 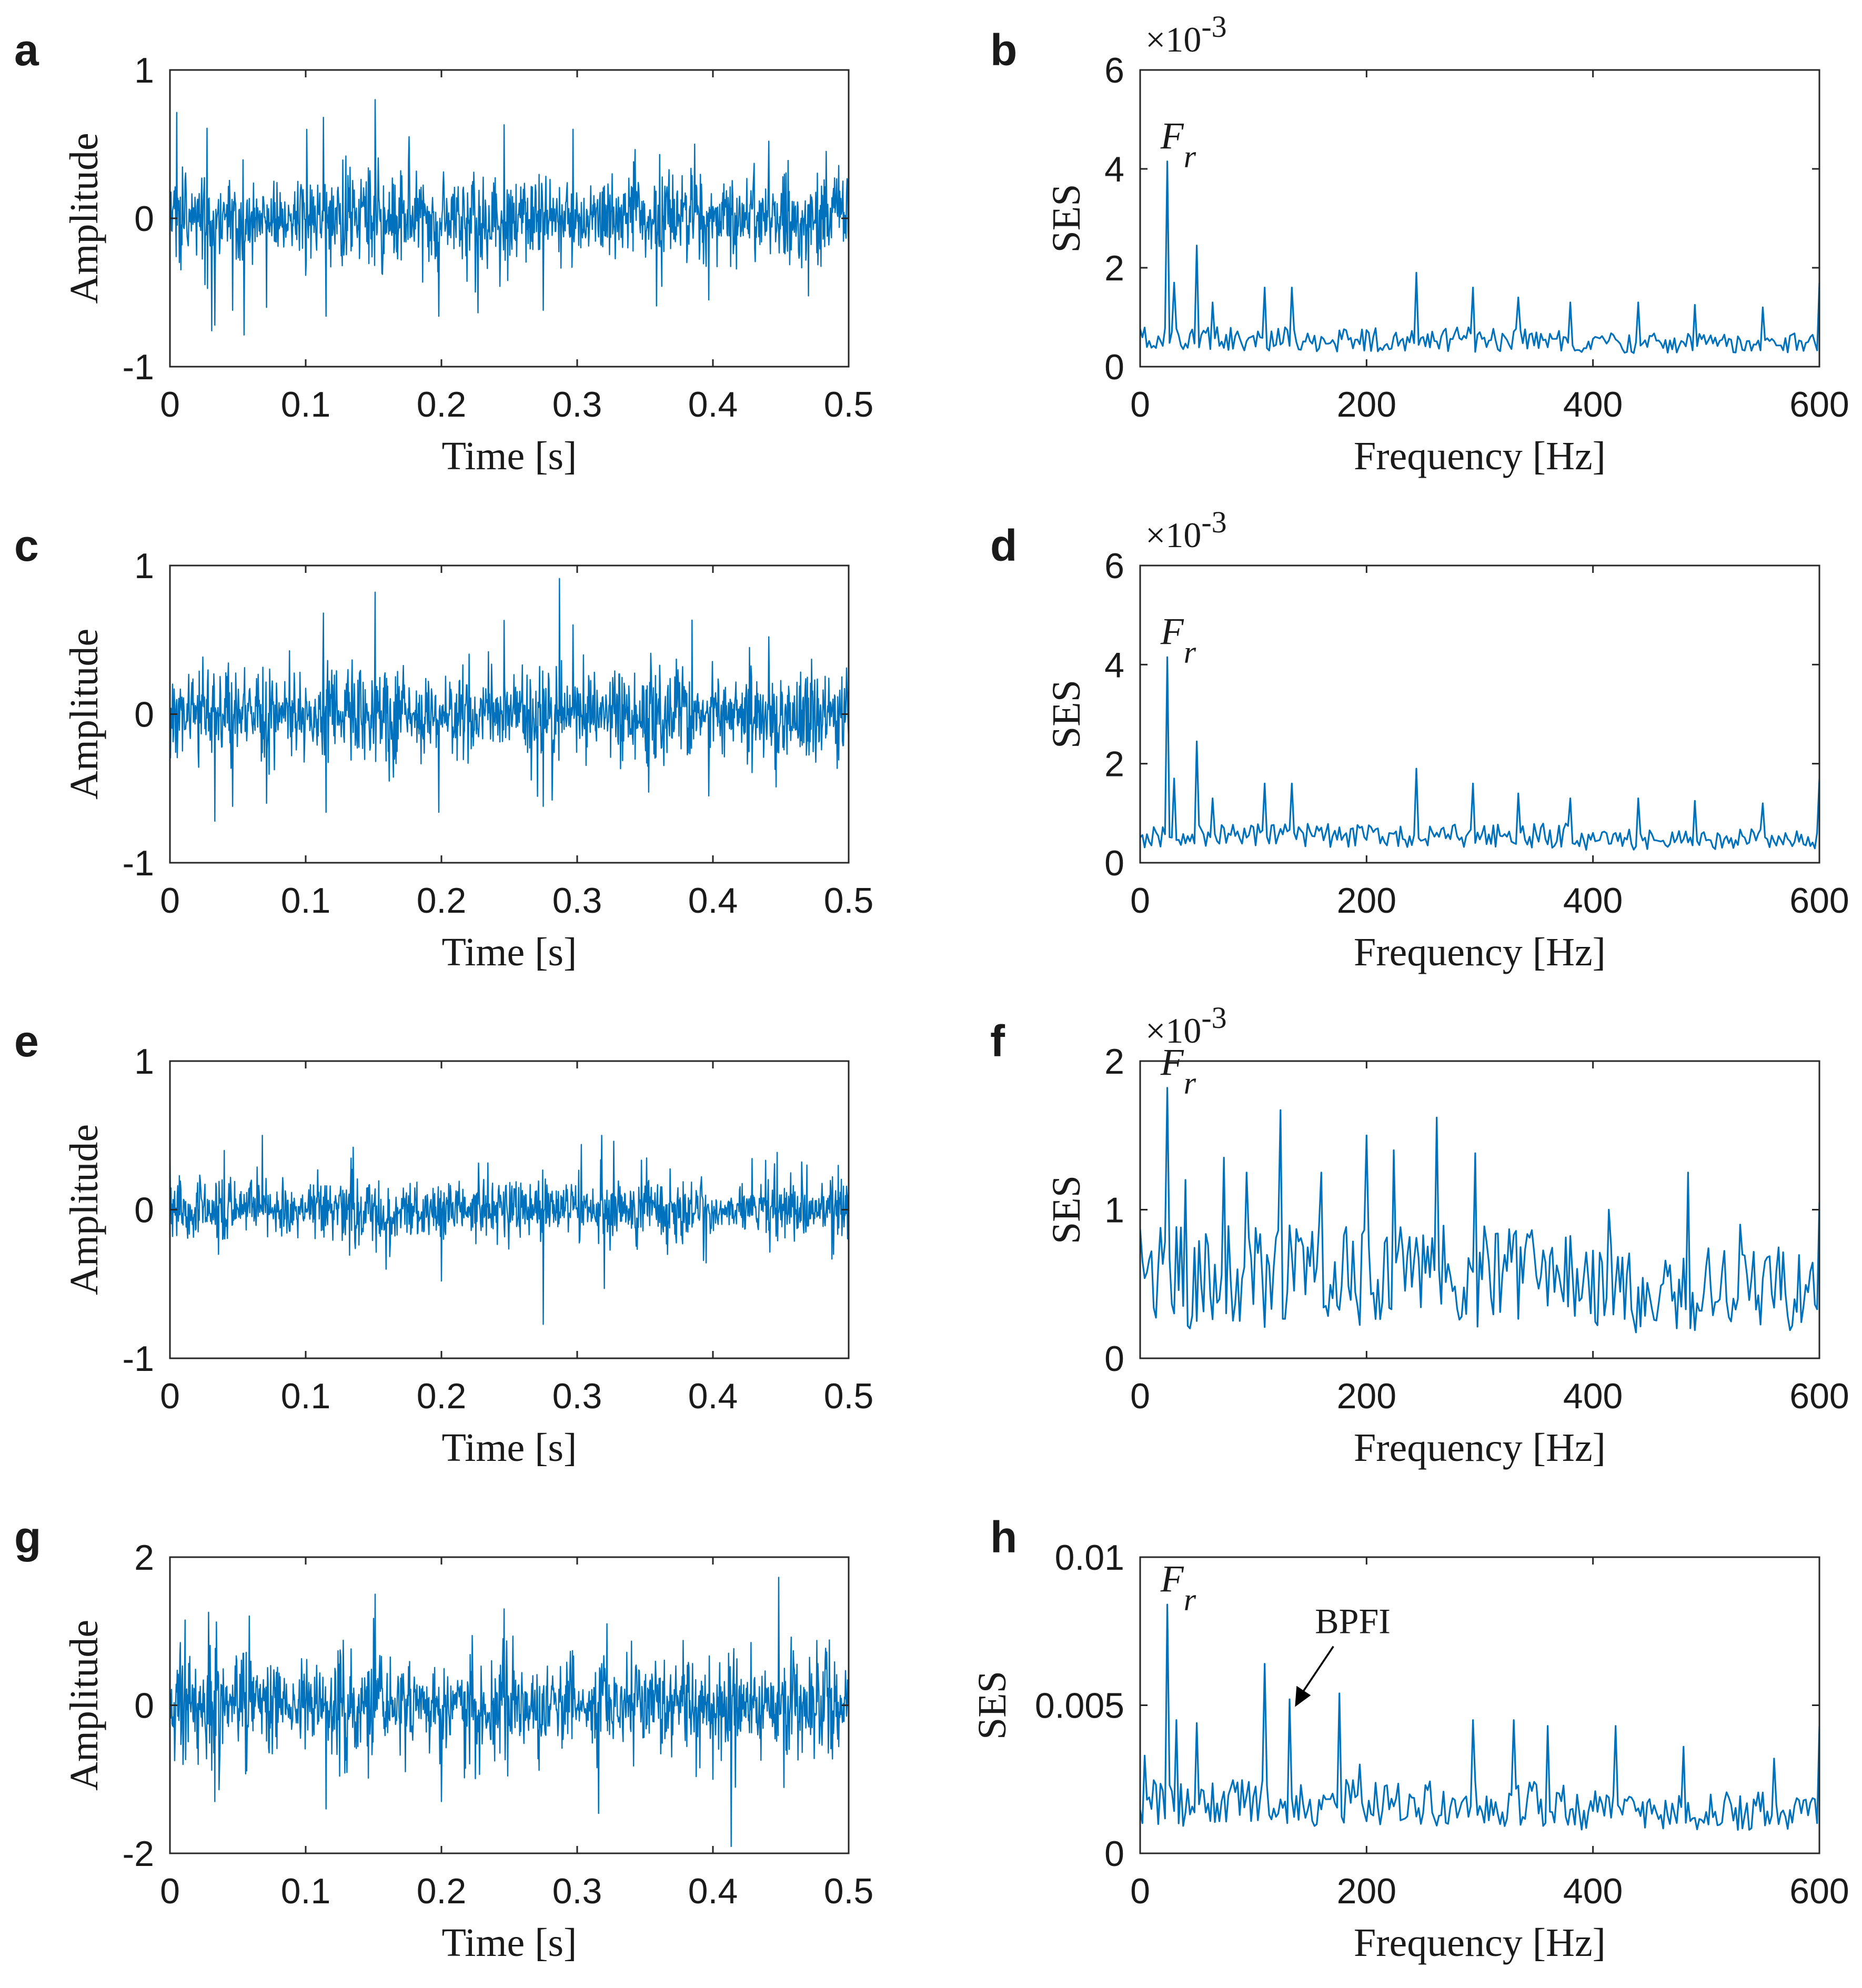 What do you see at coordinates (1004, 1537) in the screenshot?
I see `panel-letter: h` at bounding box center [1004, 1537].